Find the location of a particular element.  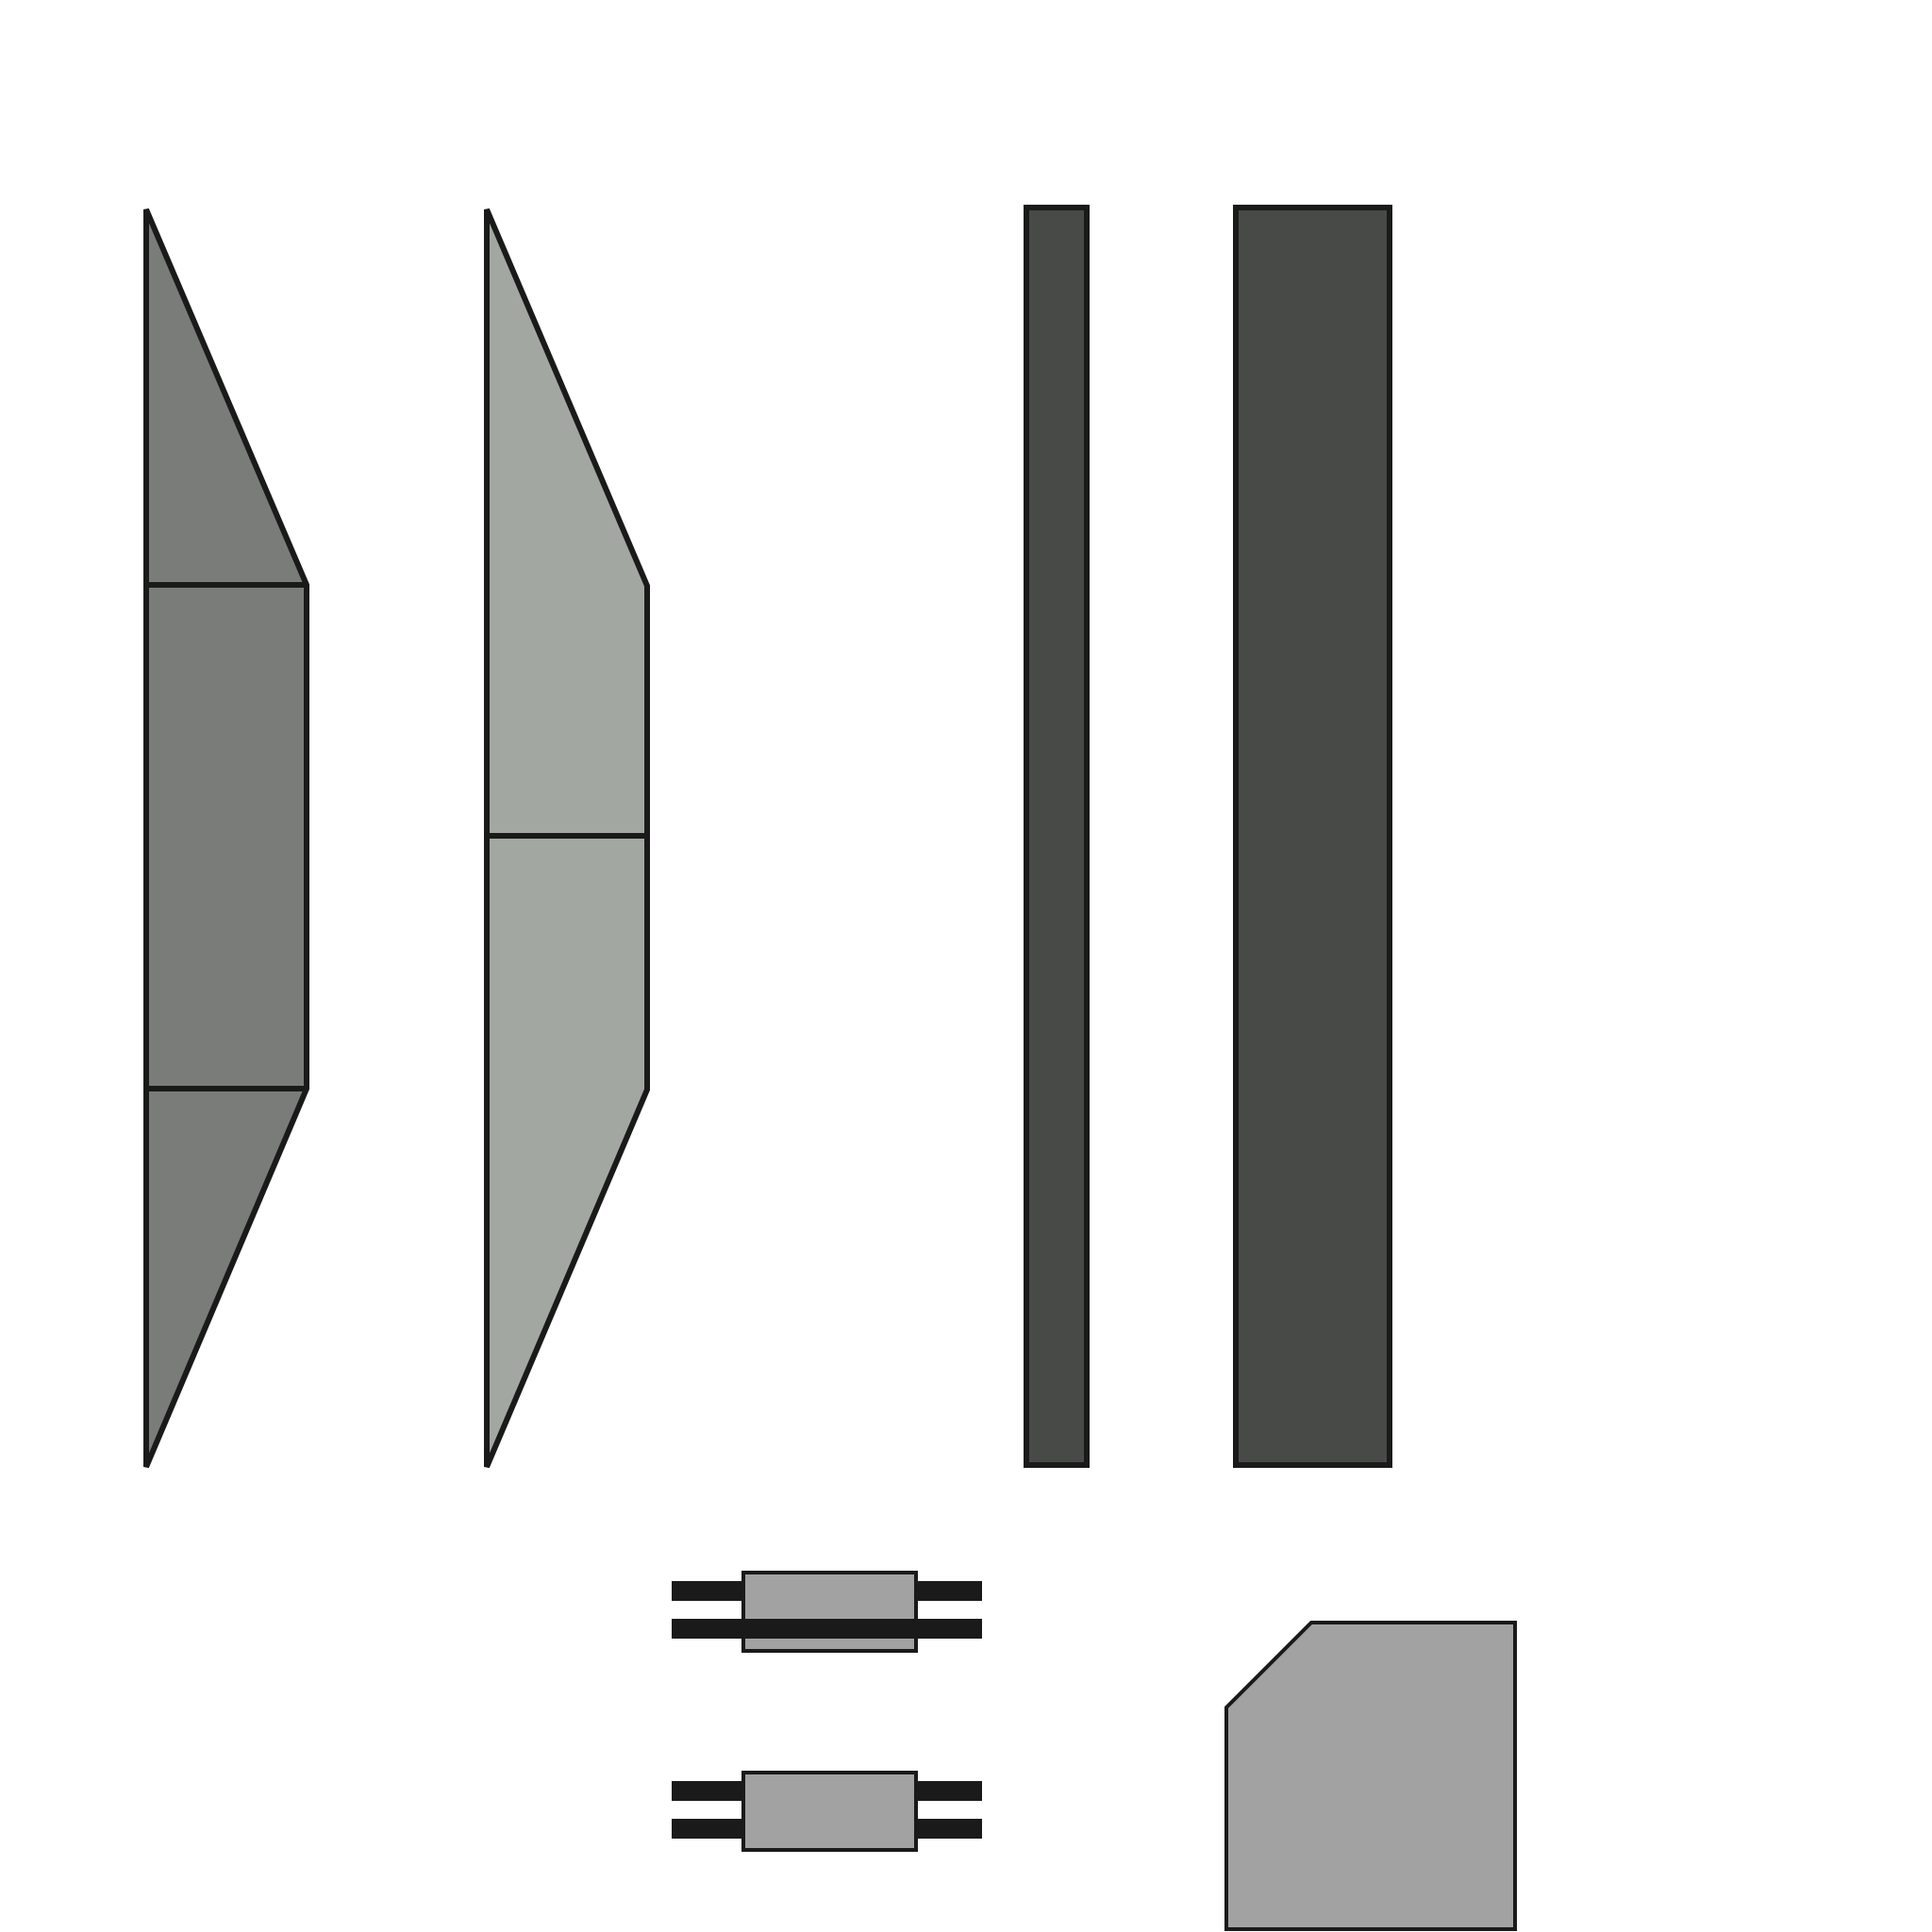

left-profile-panel-body is located at coordinates (226, 839).